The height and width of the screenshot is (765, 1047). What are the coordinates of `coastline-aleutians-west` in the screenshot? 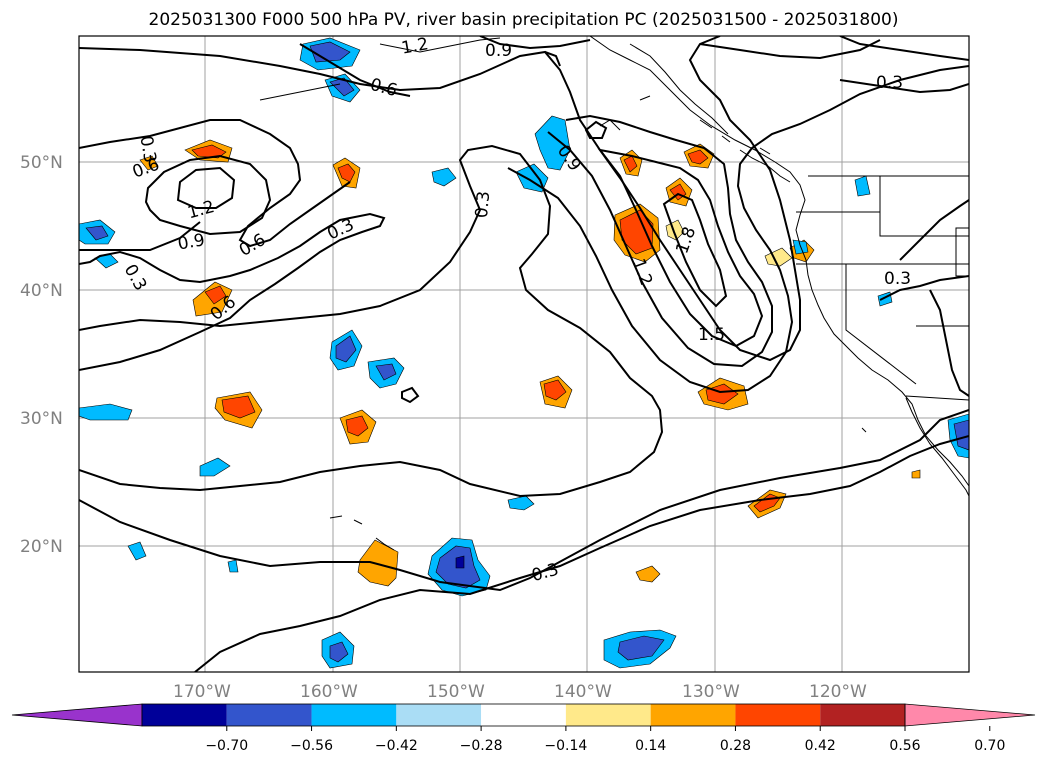 It's located at (300, 92).